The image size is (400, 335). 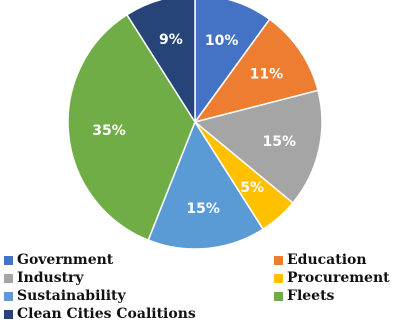 I want to click on legend-item-procurement: Procurement, so click(x=332, y=278).